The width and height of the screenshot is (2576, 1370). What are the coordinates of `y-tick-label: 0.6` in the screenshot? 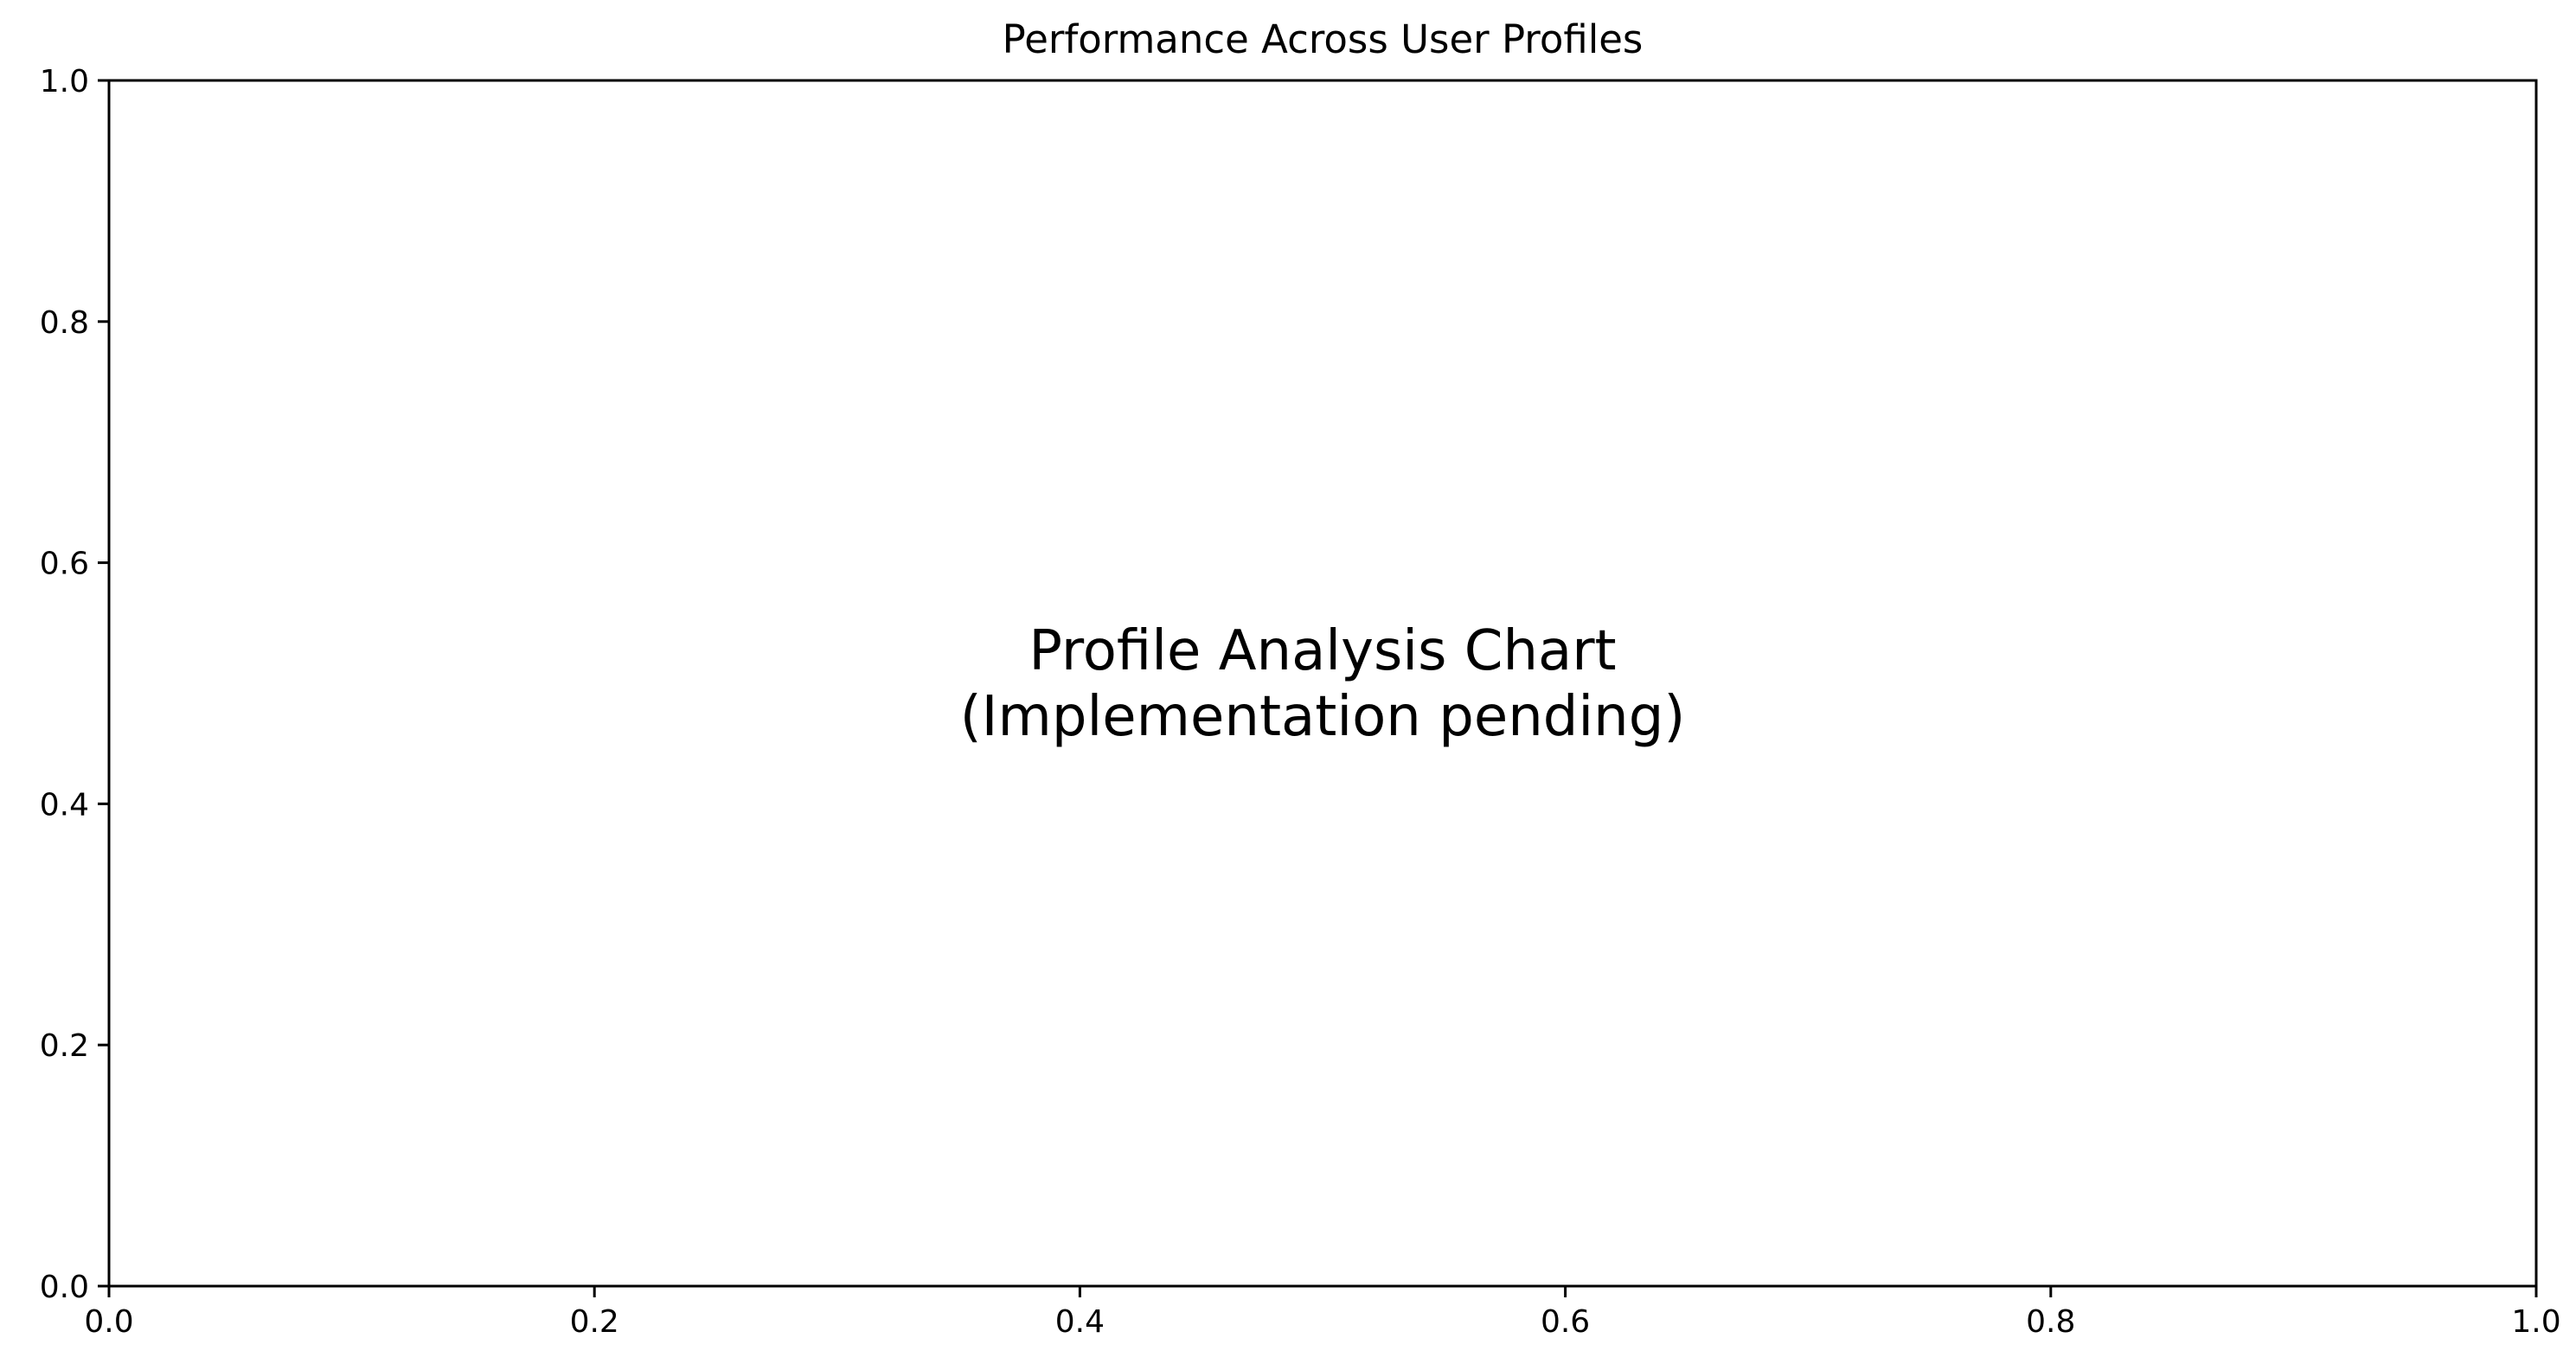 It's located at (64, 564).